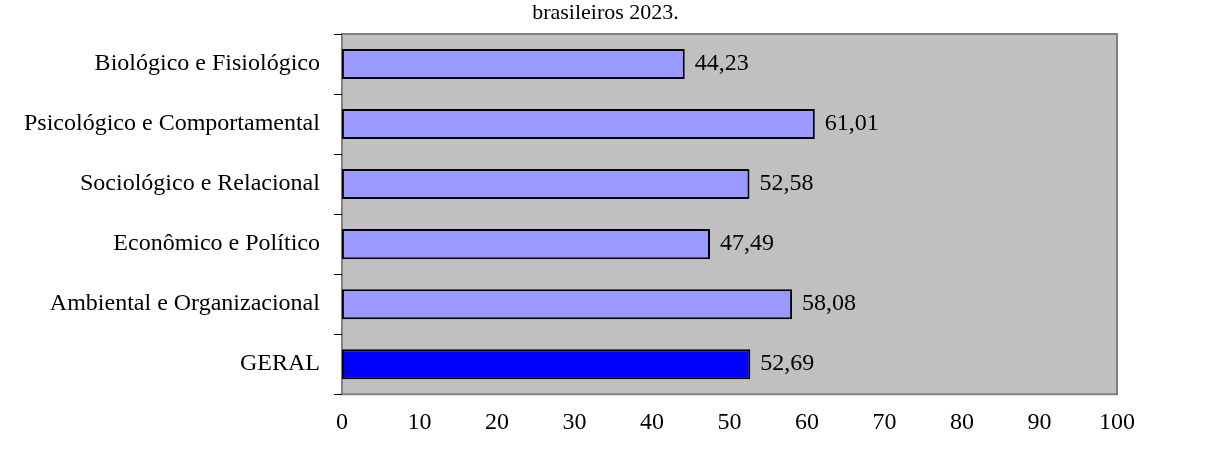 This screenshot has height=455, width=1211. What do you see at coordinates (884, 420) in the screenshot?
I see `x-tick-label: 70` at bounding box center [884, 420].